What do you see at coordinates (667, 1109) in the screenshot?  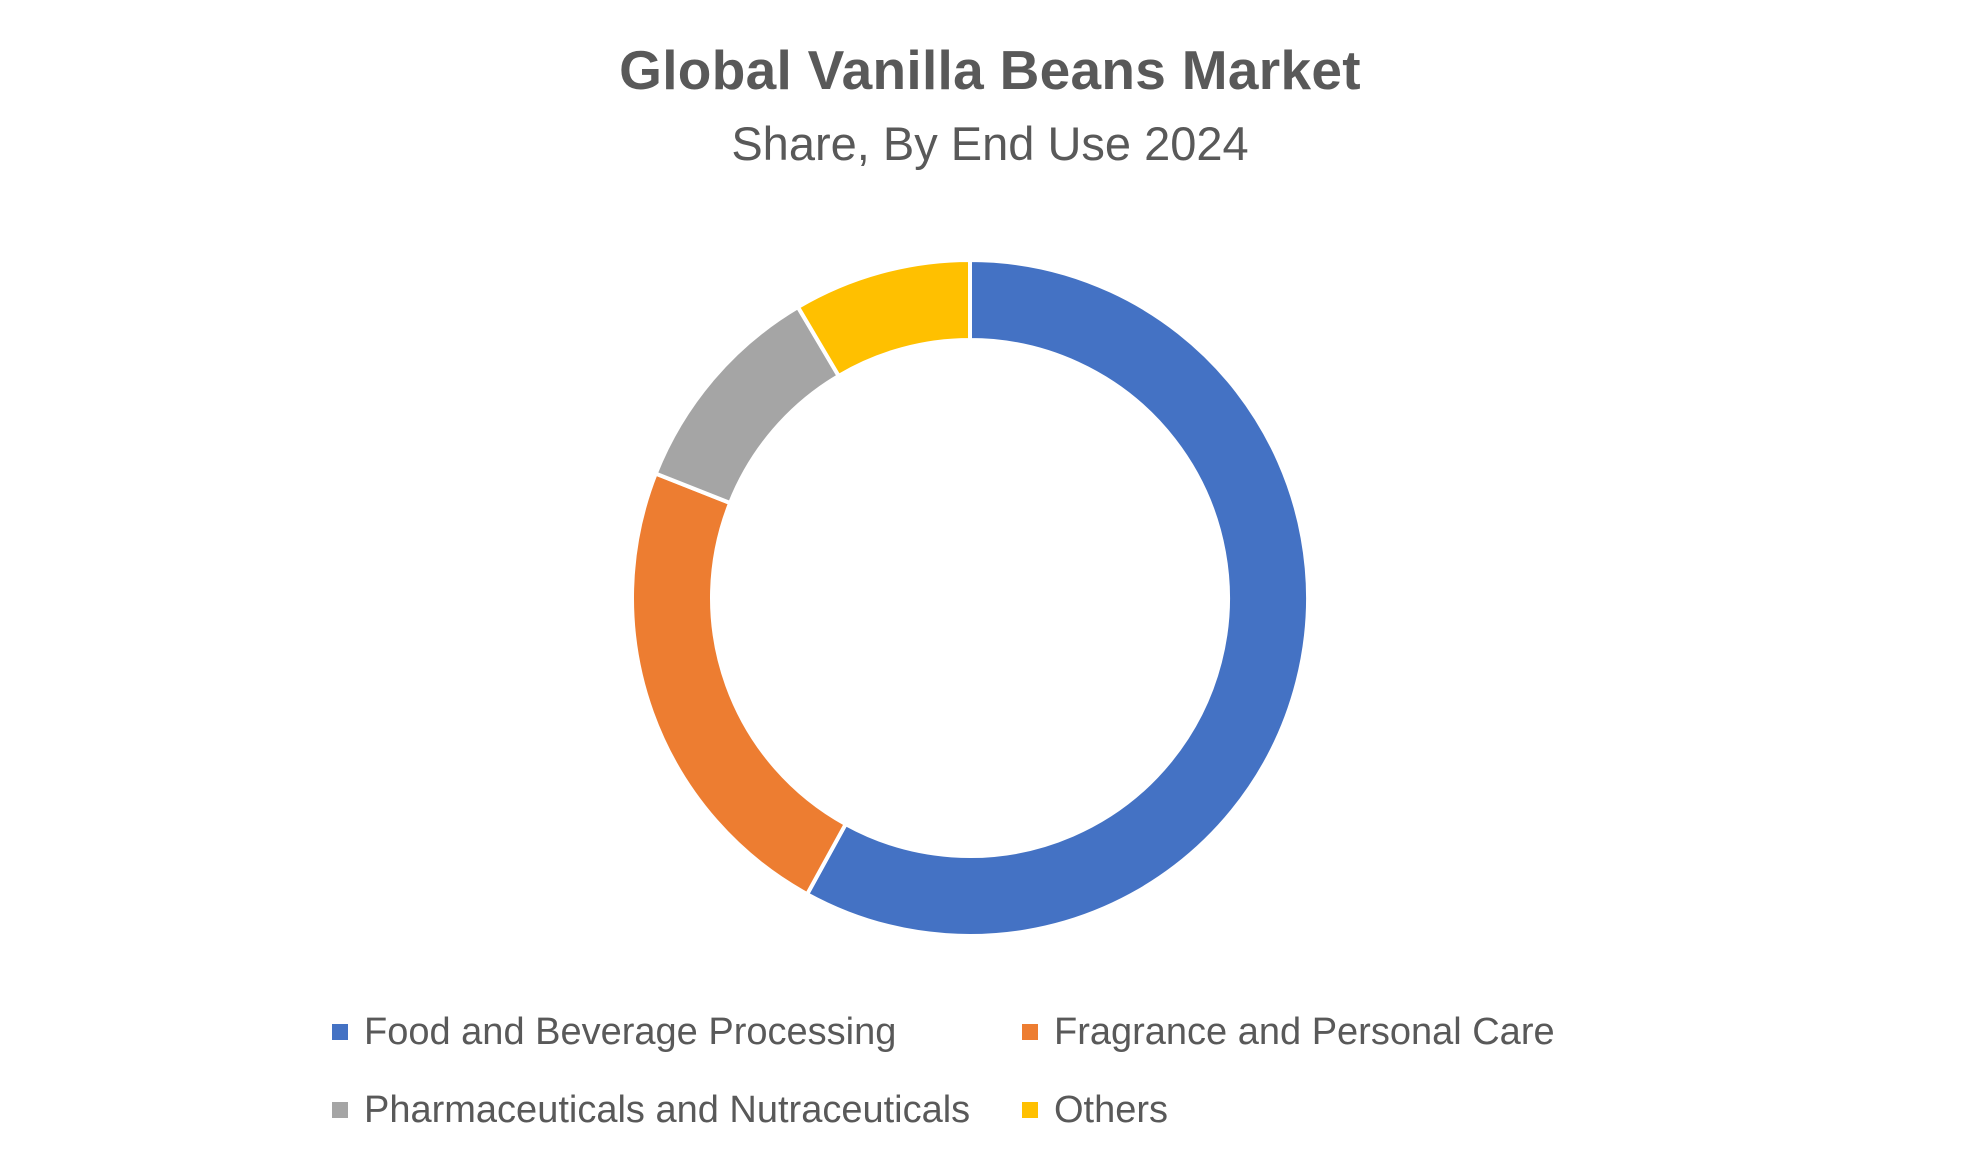 I see `legend-label: Pharmaceuticals and Nutraceuticals` at bounding box center [667, 1109].